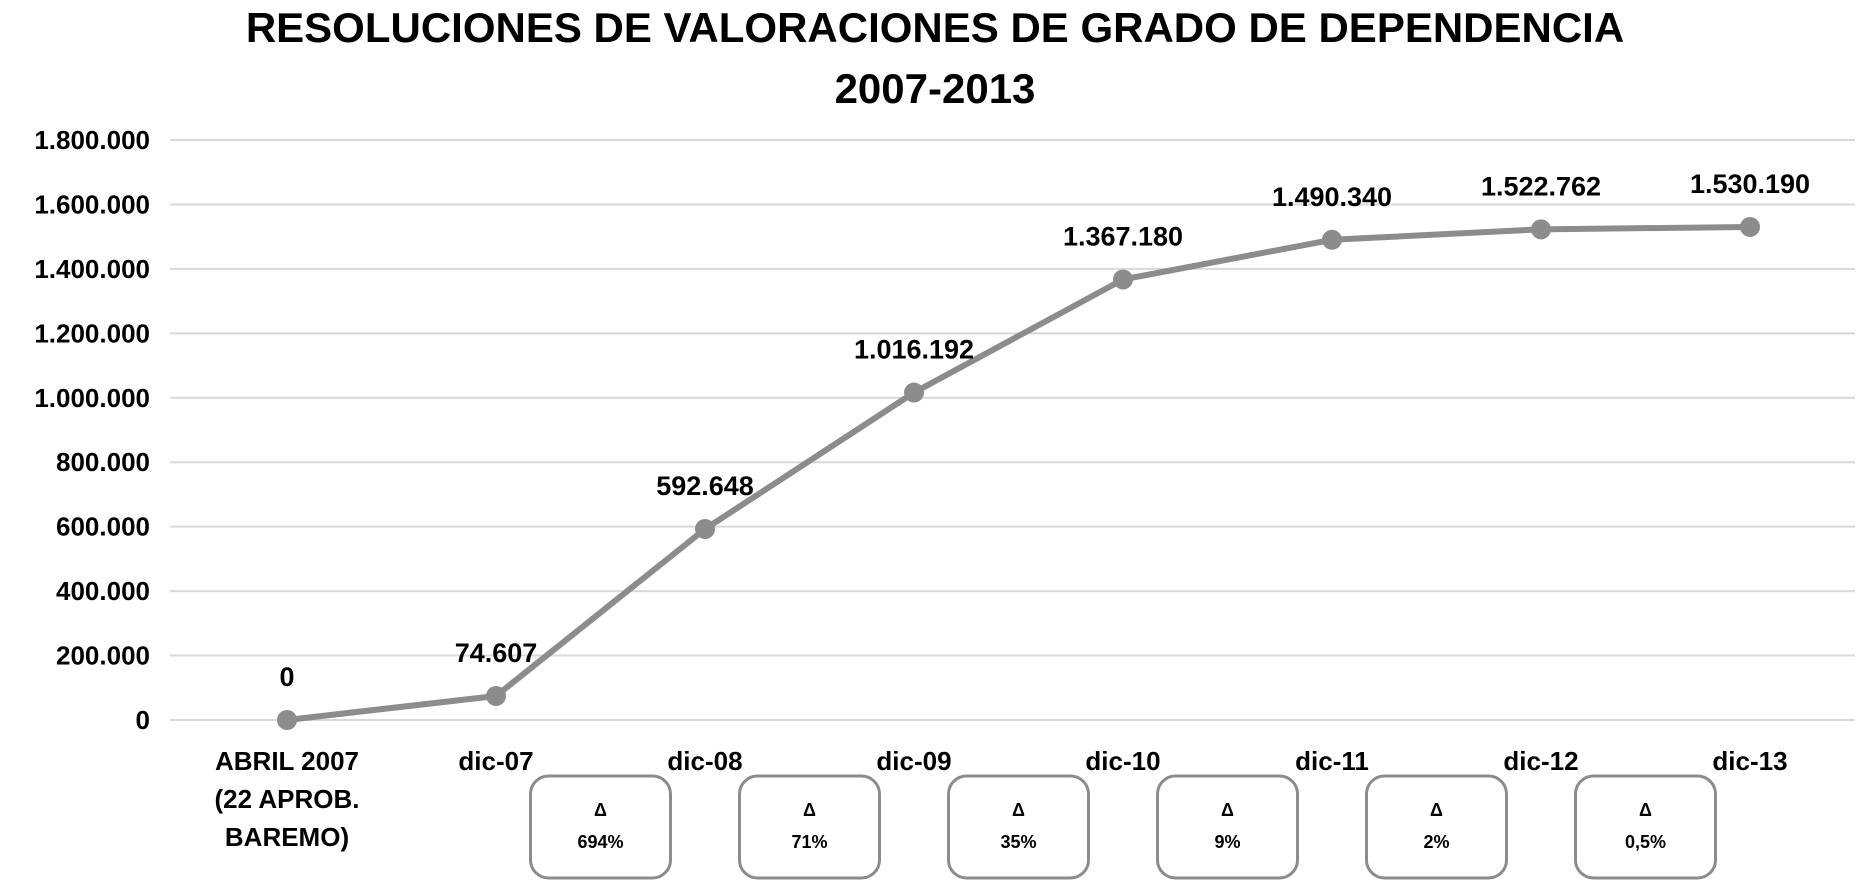 The height and width of the screenshot is (885, 1862). Describe the element at coordinates (92, 204) in the screenshot. I see `y-tick-label: 1.600.000` at that location.